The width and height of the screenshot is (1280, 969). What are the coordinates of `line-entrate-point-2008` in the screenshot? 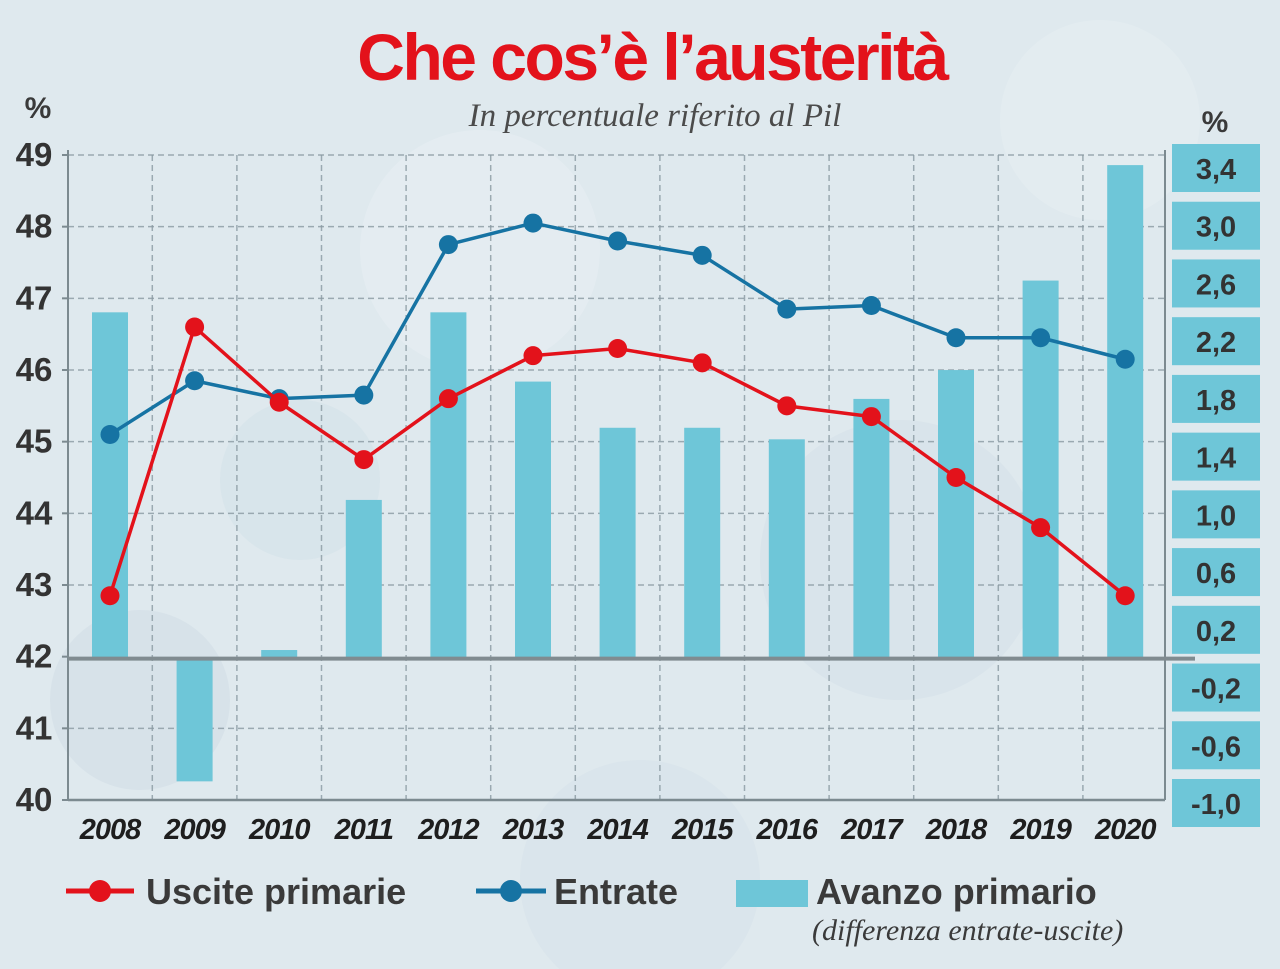 It's located at (110, 434).